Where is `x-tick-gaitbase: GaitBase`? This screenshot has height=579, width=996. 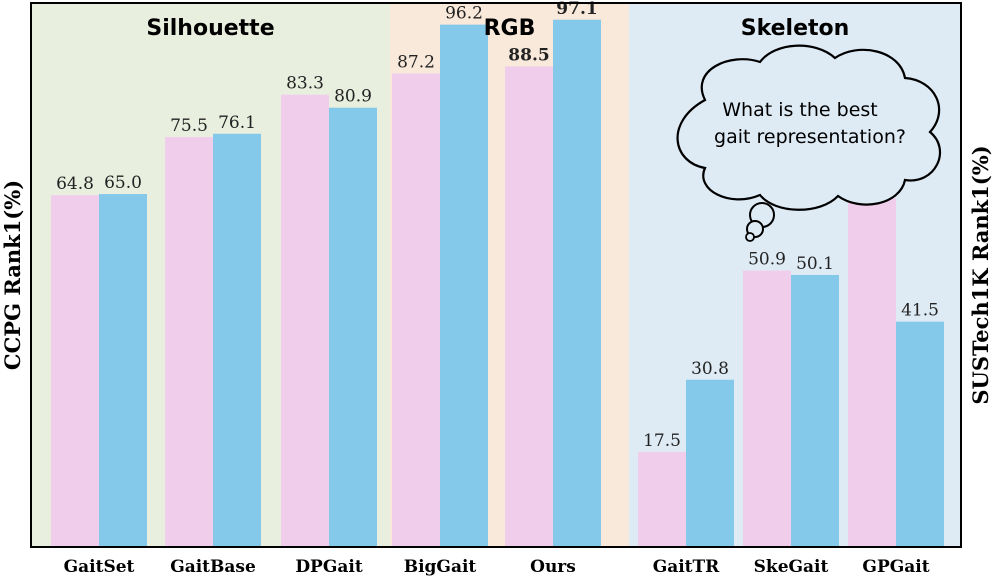 x-tick-gaitbase: GaitBase is located at coordinates (213, 567).